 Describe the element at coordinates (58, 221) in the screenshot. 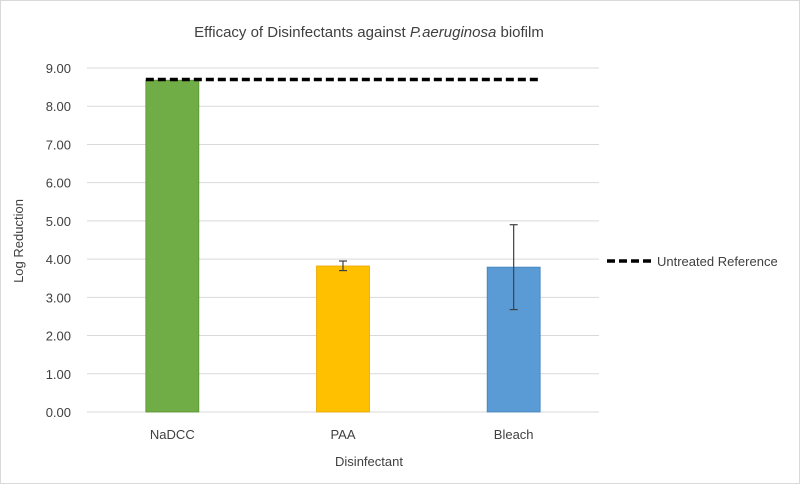

I see `y-tick-label: 5.00` at that location.